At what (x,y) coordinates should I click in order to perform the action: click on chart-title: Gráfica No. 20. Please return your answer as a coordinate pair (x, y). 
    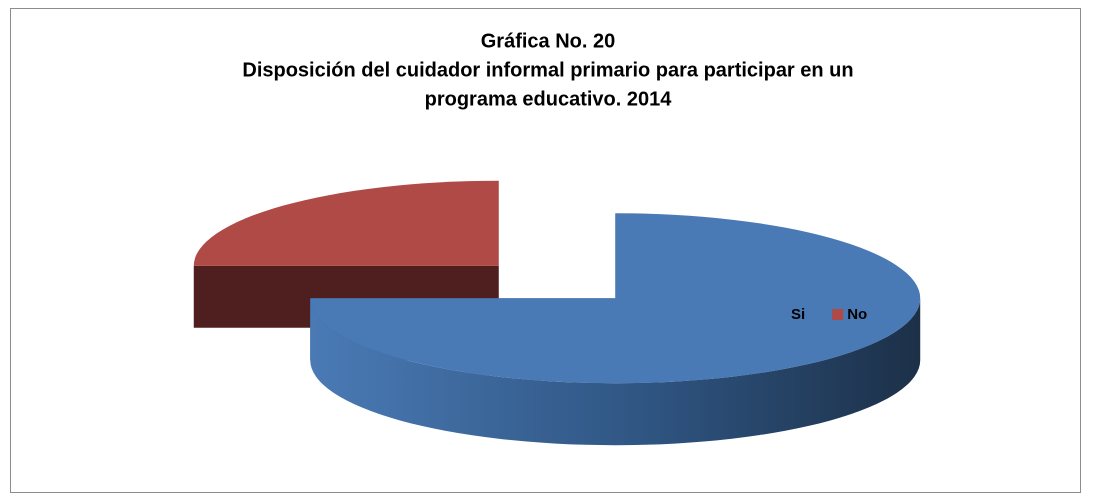
    Looking at the image, I should click on (548, 41).